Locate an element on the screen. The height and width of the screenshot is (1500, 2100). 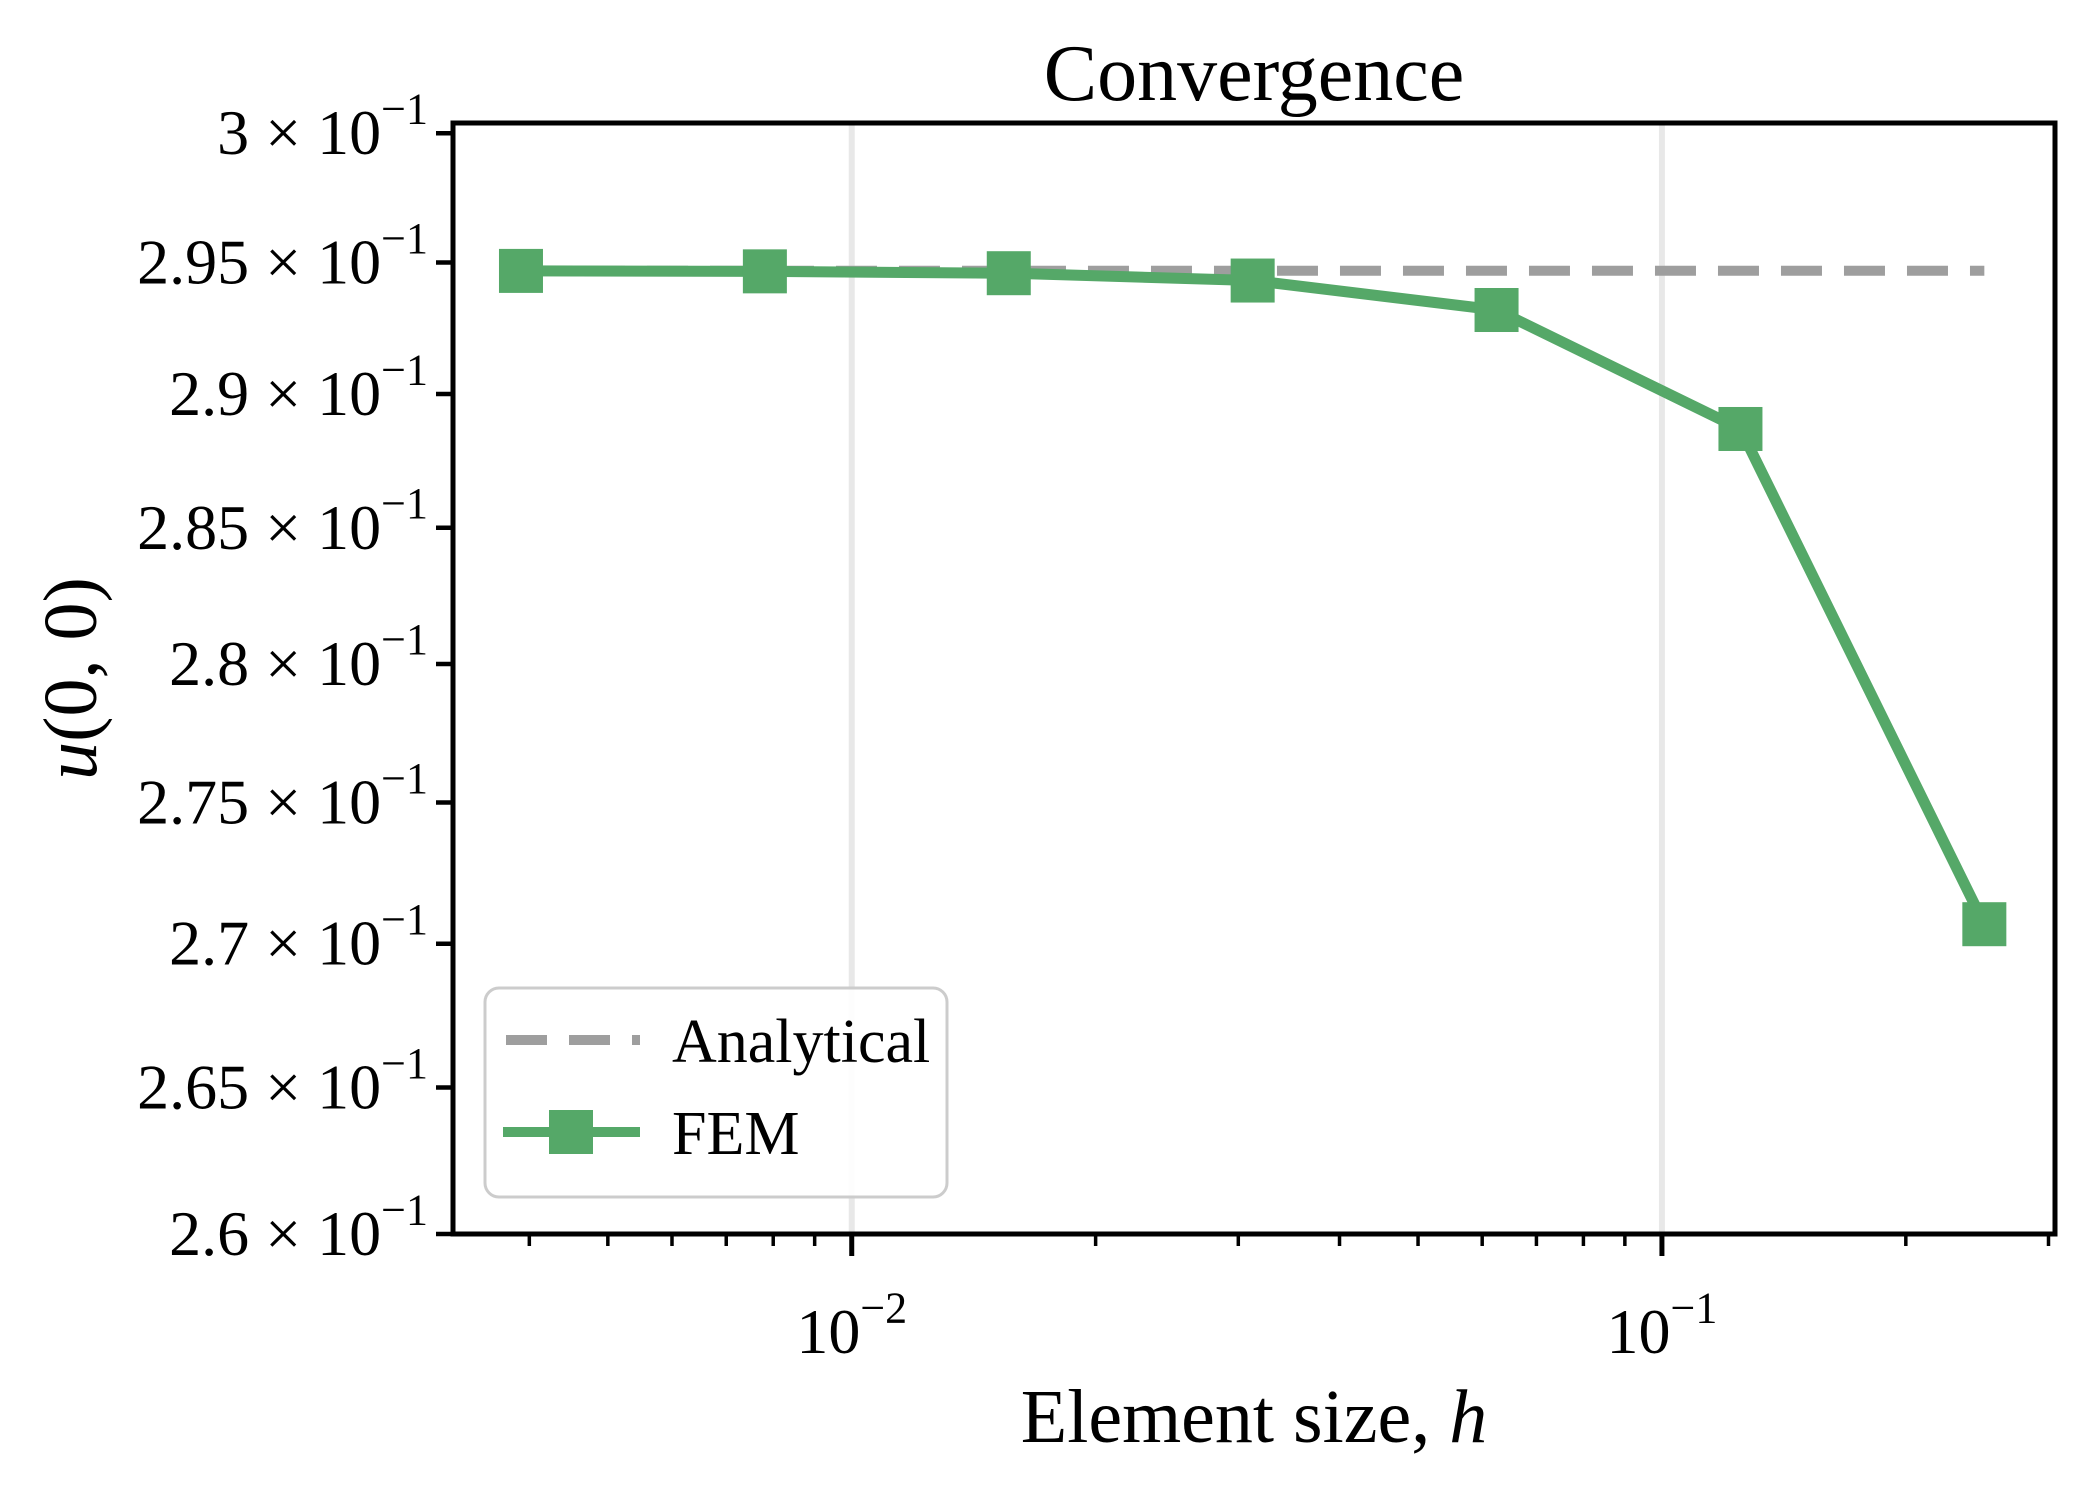
legend-fem-marker is located at coordinates (571, 1132).